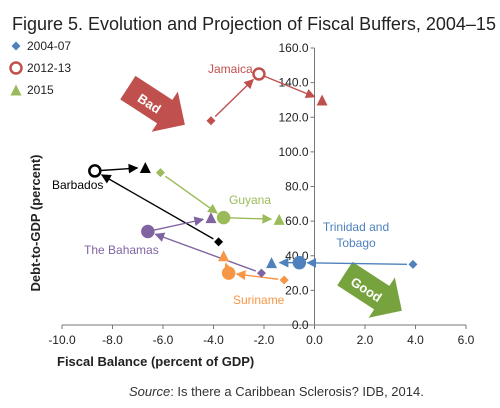 Image resolution: width=500 pixels, height=408 pixels. I want to click on x-axis-label: Fiscal Balance (percent of GDP), so click(155, 361).